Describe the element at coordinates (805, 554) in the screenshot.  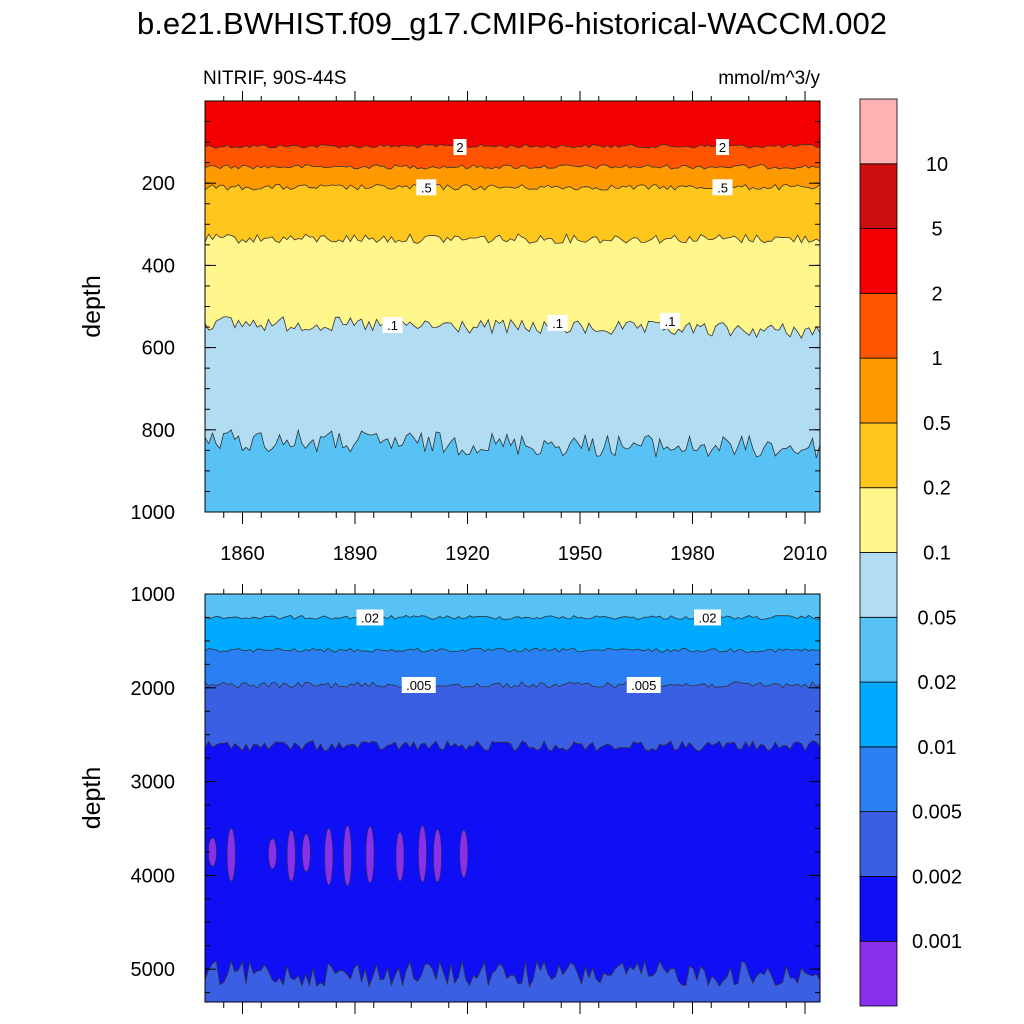
I see `x-tick-label: 2010` at that location.